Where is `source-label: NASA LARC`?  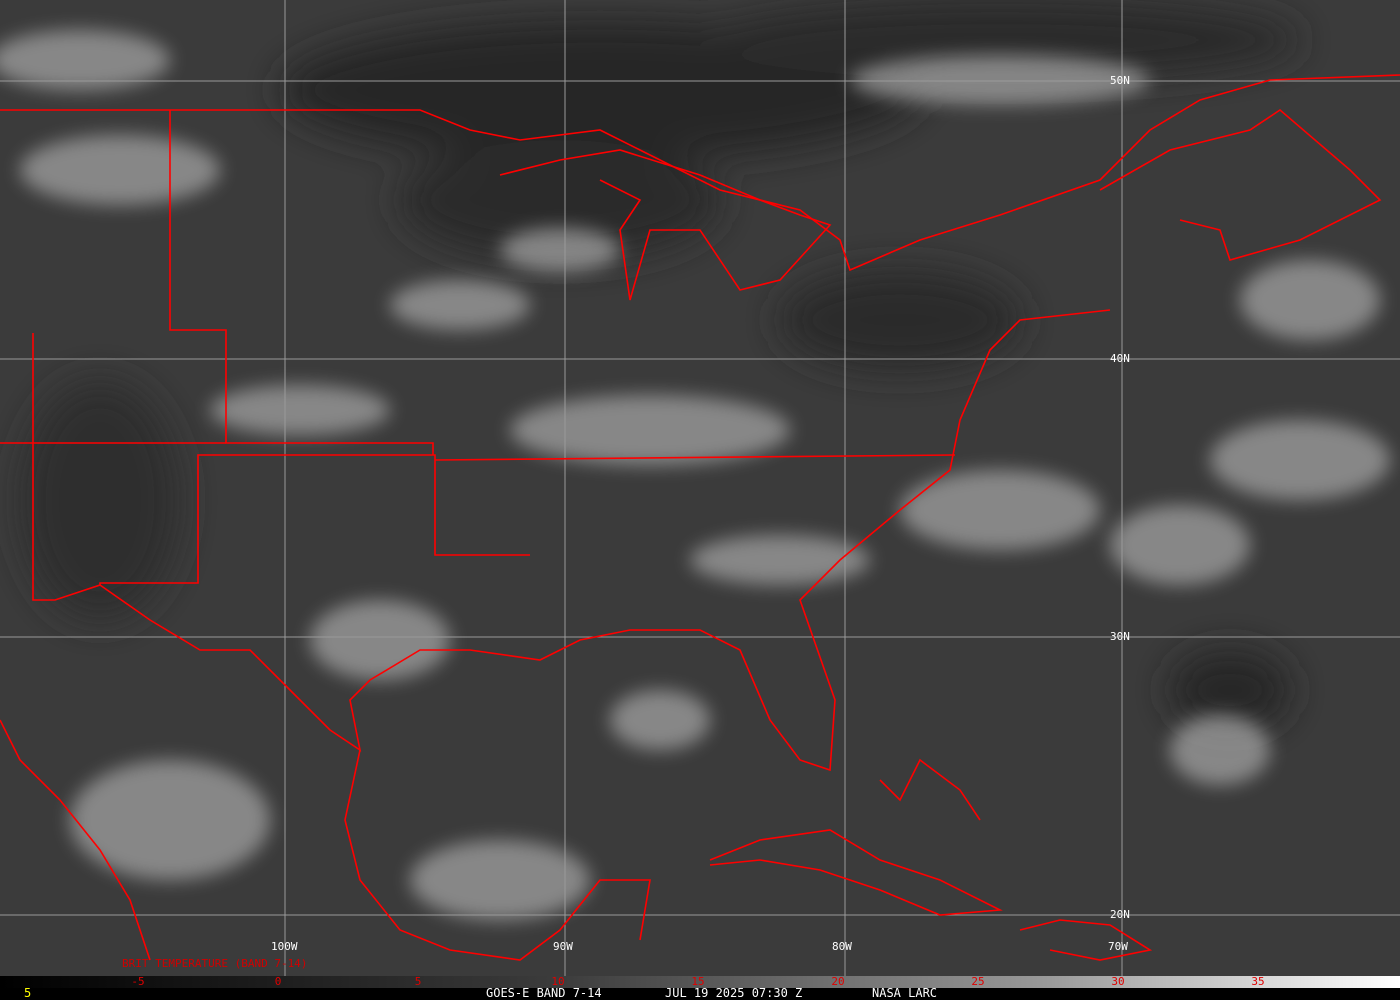
source-label: NASA LARC is located at coordinates (905, 993).